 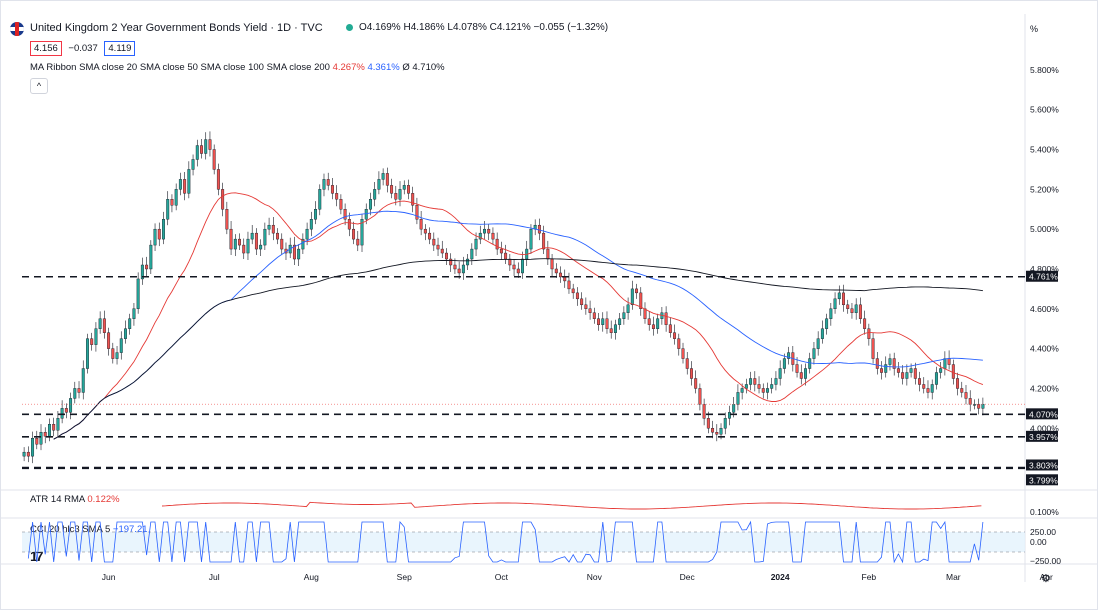 What do you see at coordinates (404, 577) in the screenshot?
I see `x-axis-label: Sep` at bounding box center [404, 577].